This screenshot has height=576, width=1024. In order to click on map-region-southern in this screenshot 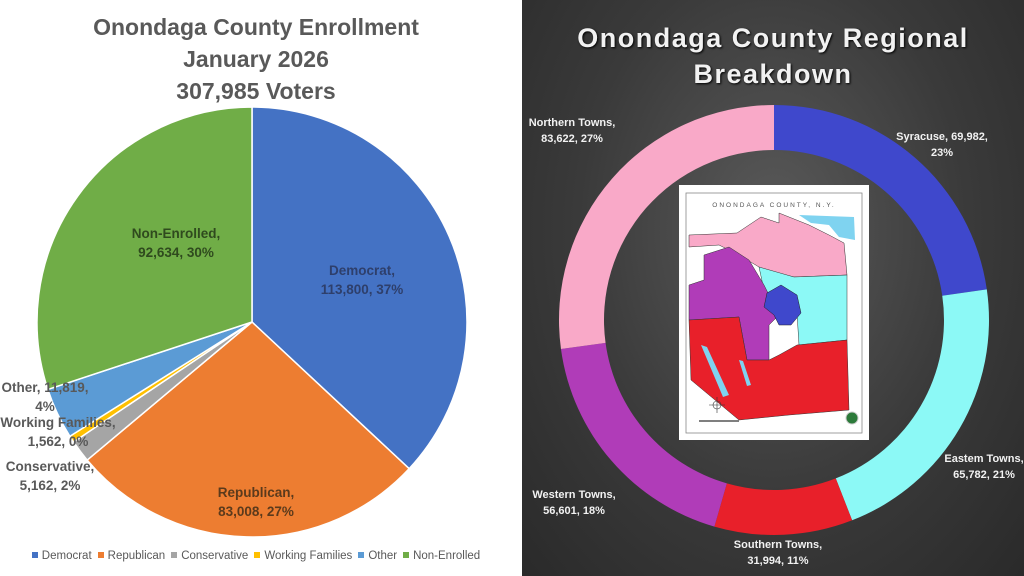, I will do `click(769, 368)`.